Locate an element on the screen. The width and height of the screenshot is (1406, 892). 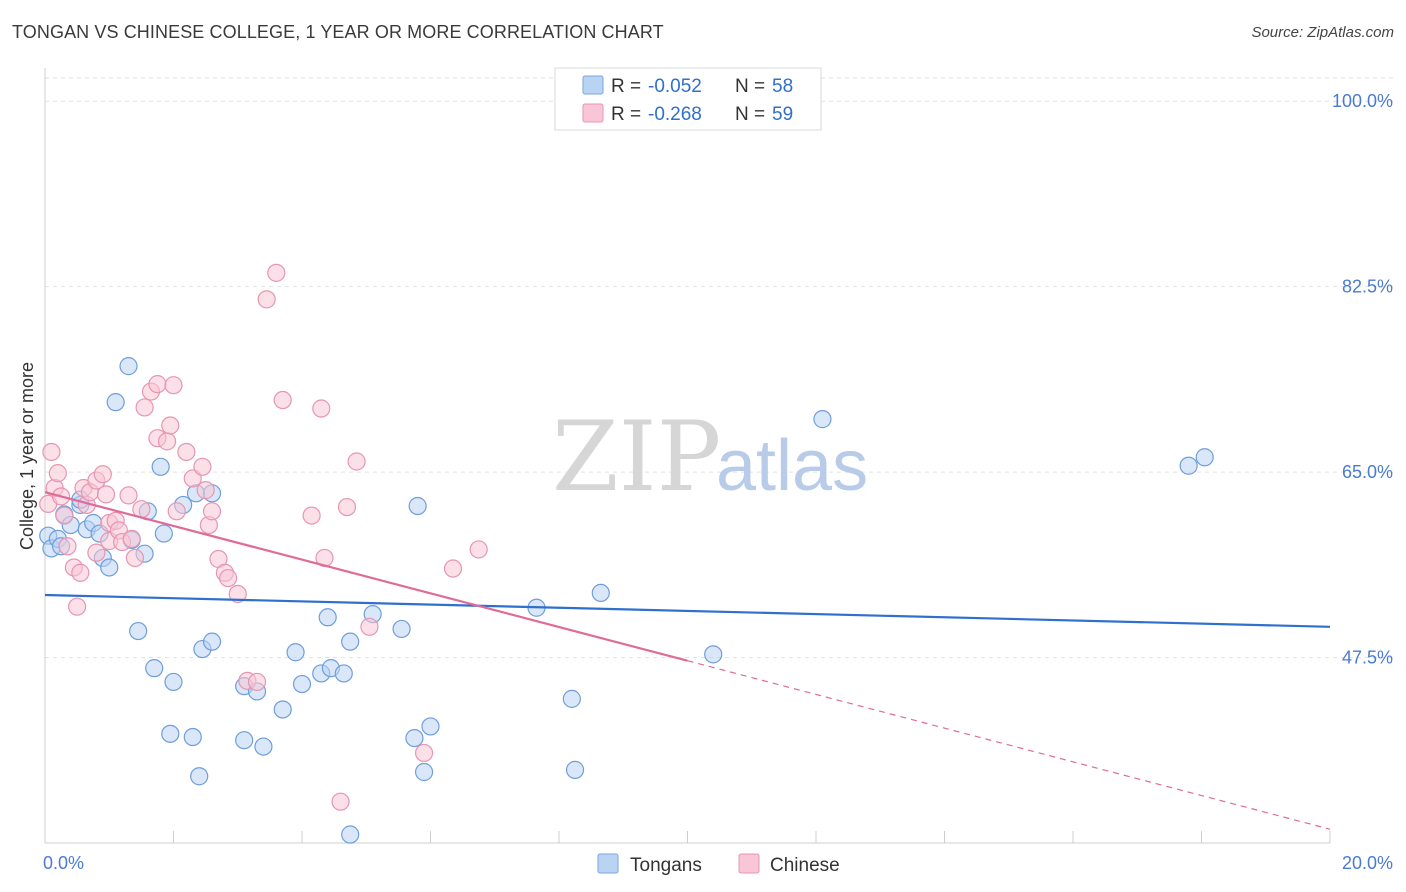
trend-line-chinese is located at coordinates (366, 576).